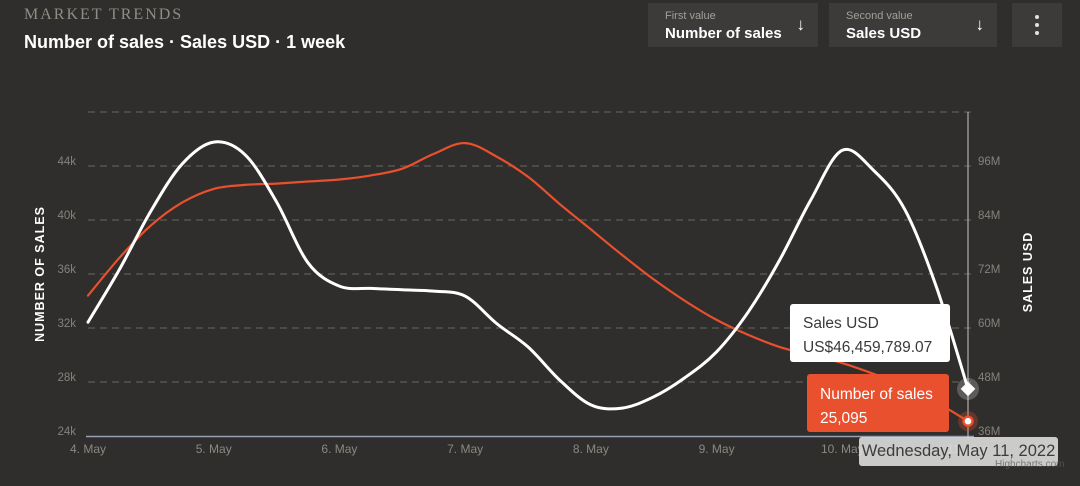 Image resolution: width=1080 pixels, height=486 pixels. I want to click on right-axis-tick-label: 72M, so click(989, 270).